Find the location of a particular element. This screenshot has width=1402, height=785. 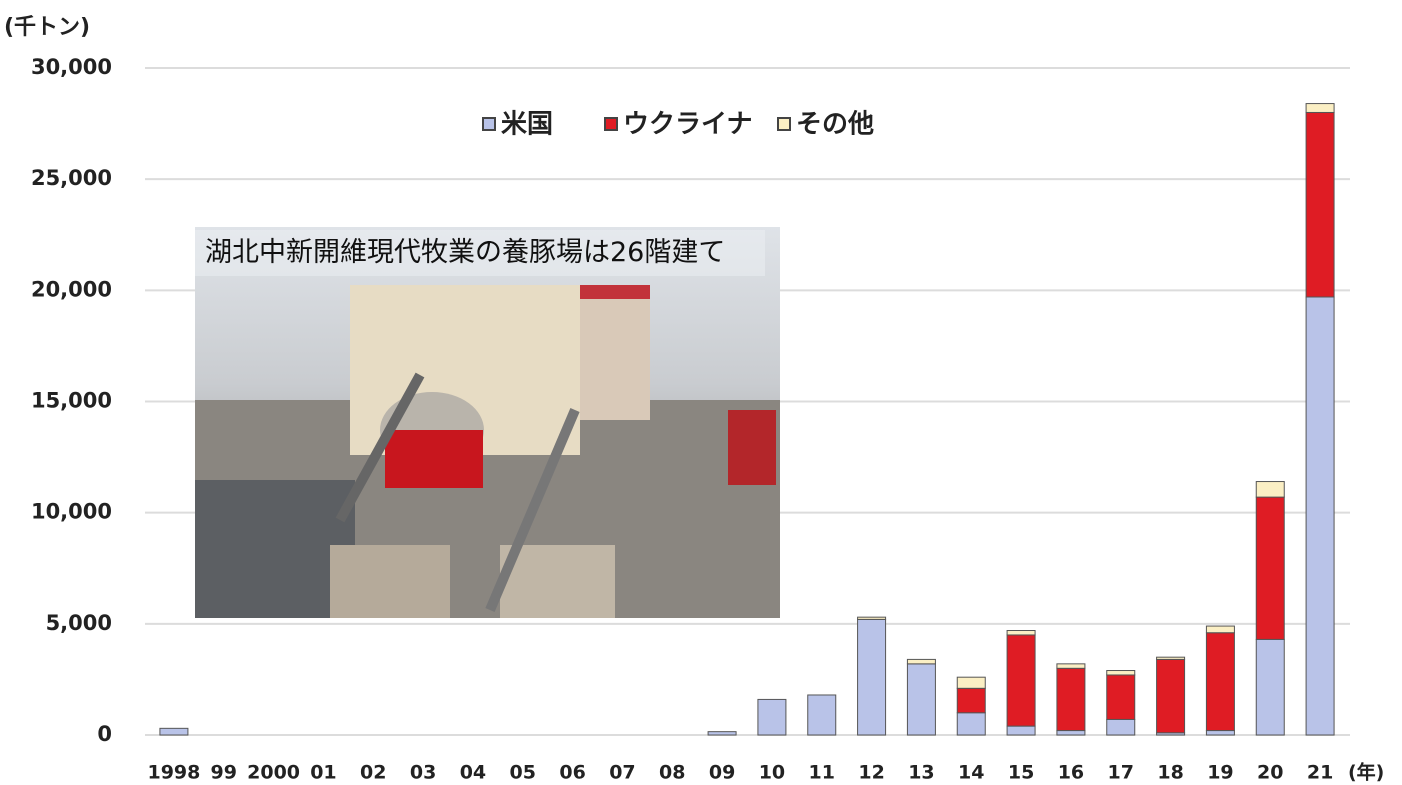

x-tick-label: 16 is located at coordinates (1071, 773).